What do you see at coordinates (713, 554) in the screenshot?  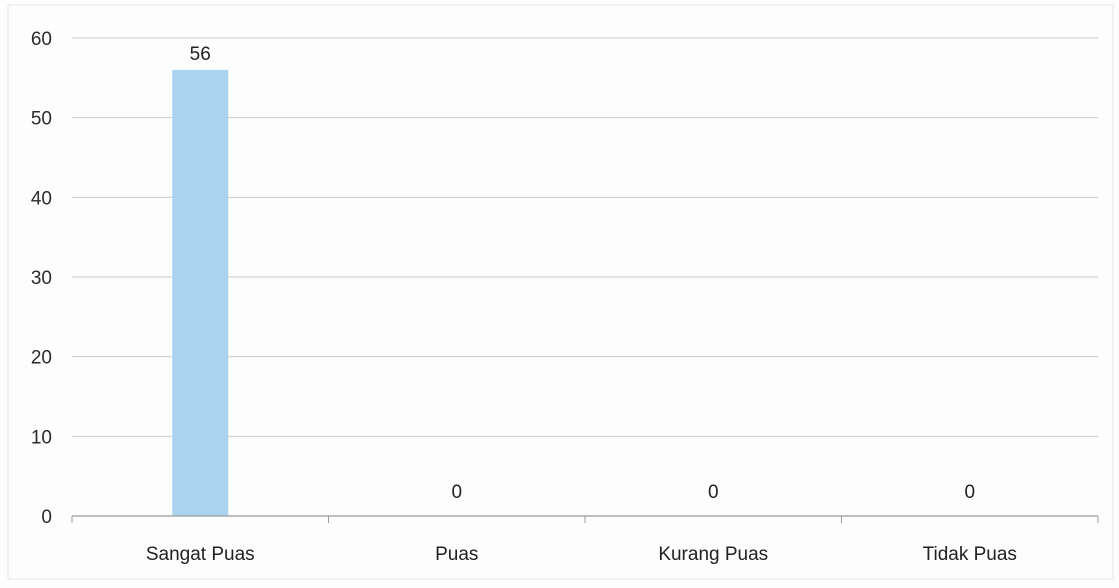 I see `category-label: Kurang Puas` at bounding box center [713, 554].